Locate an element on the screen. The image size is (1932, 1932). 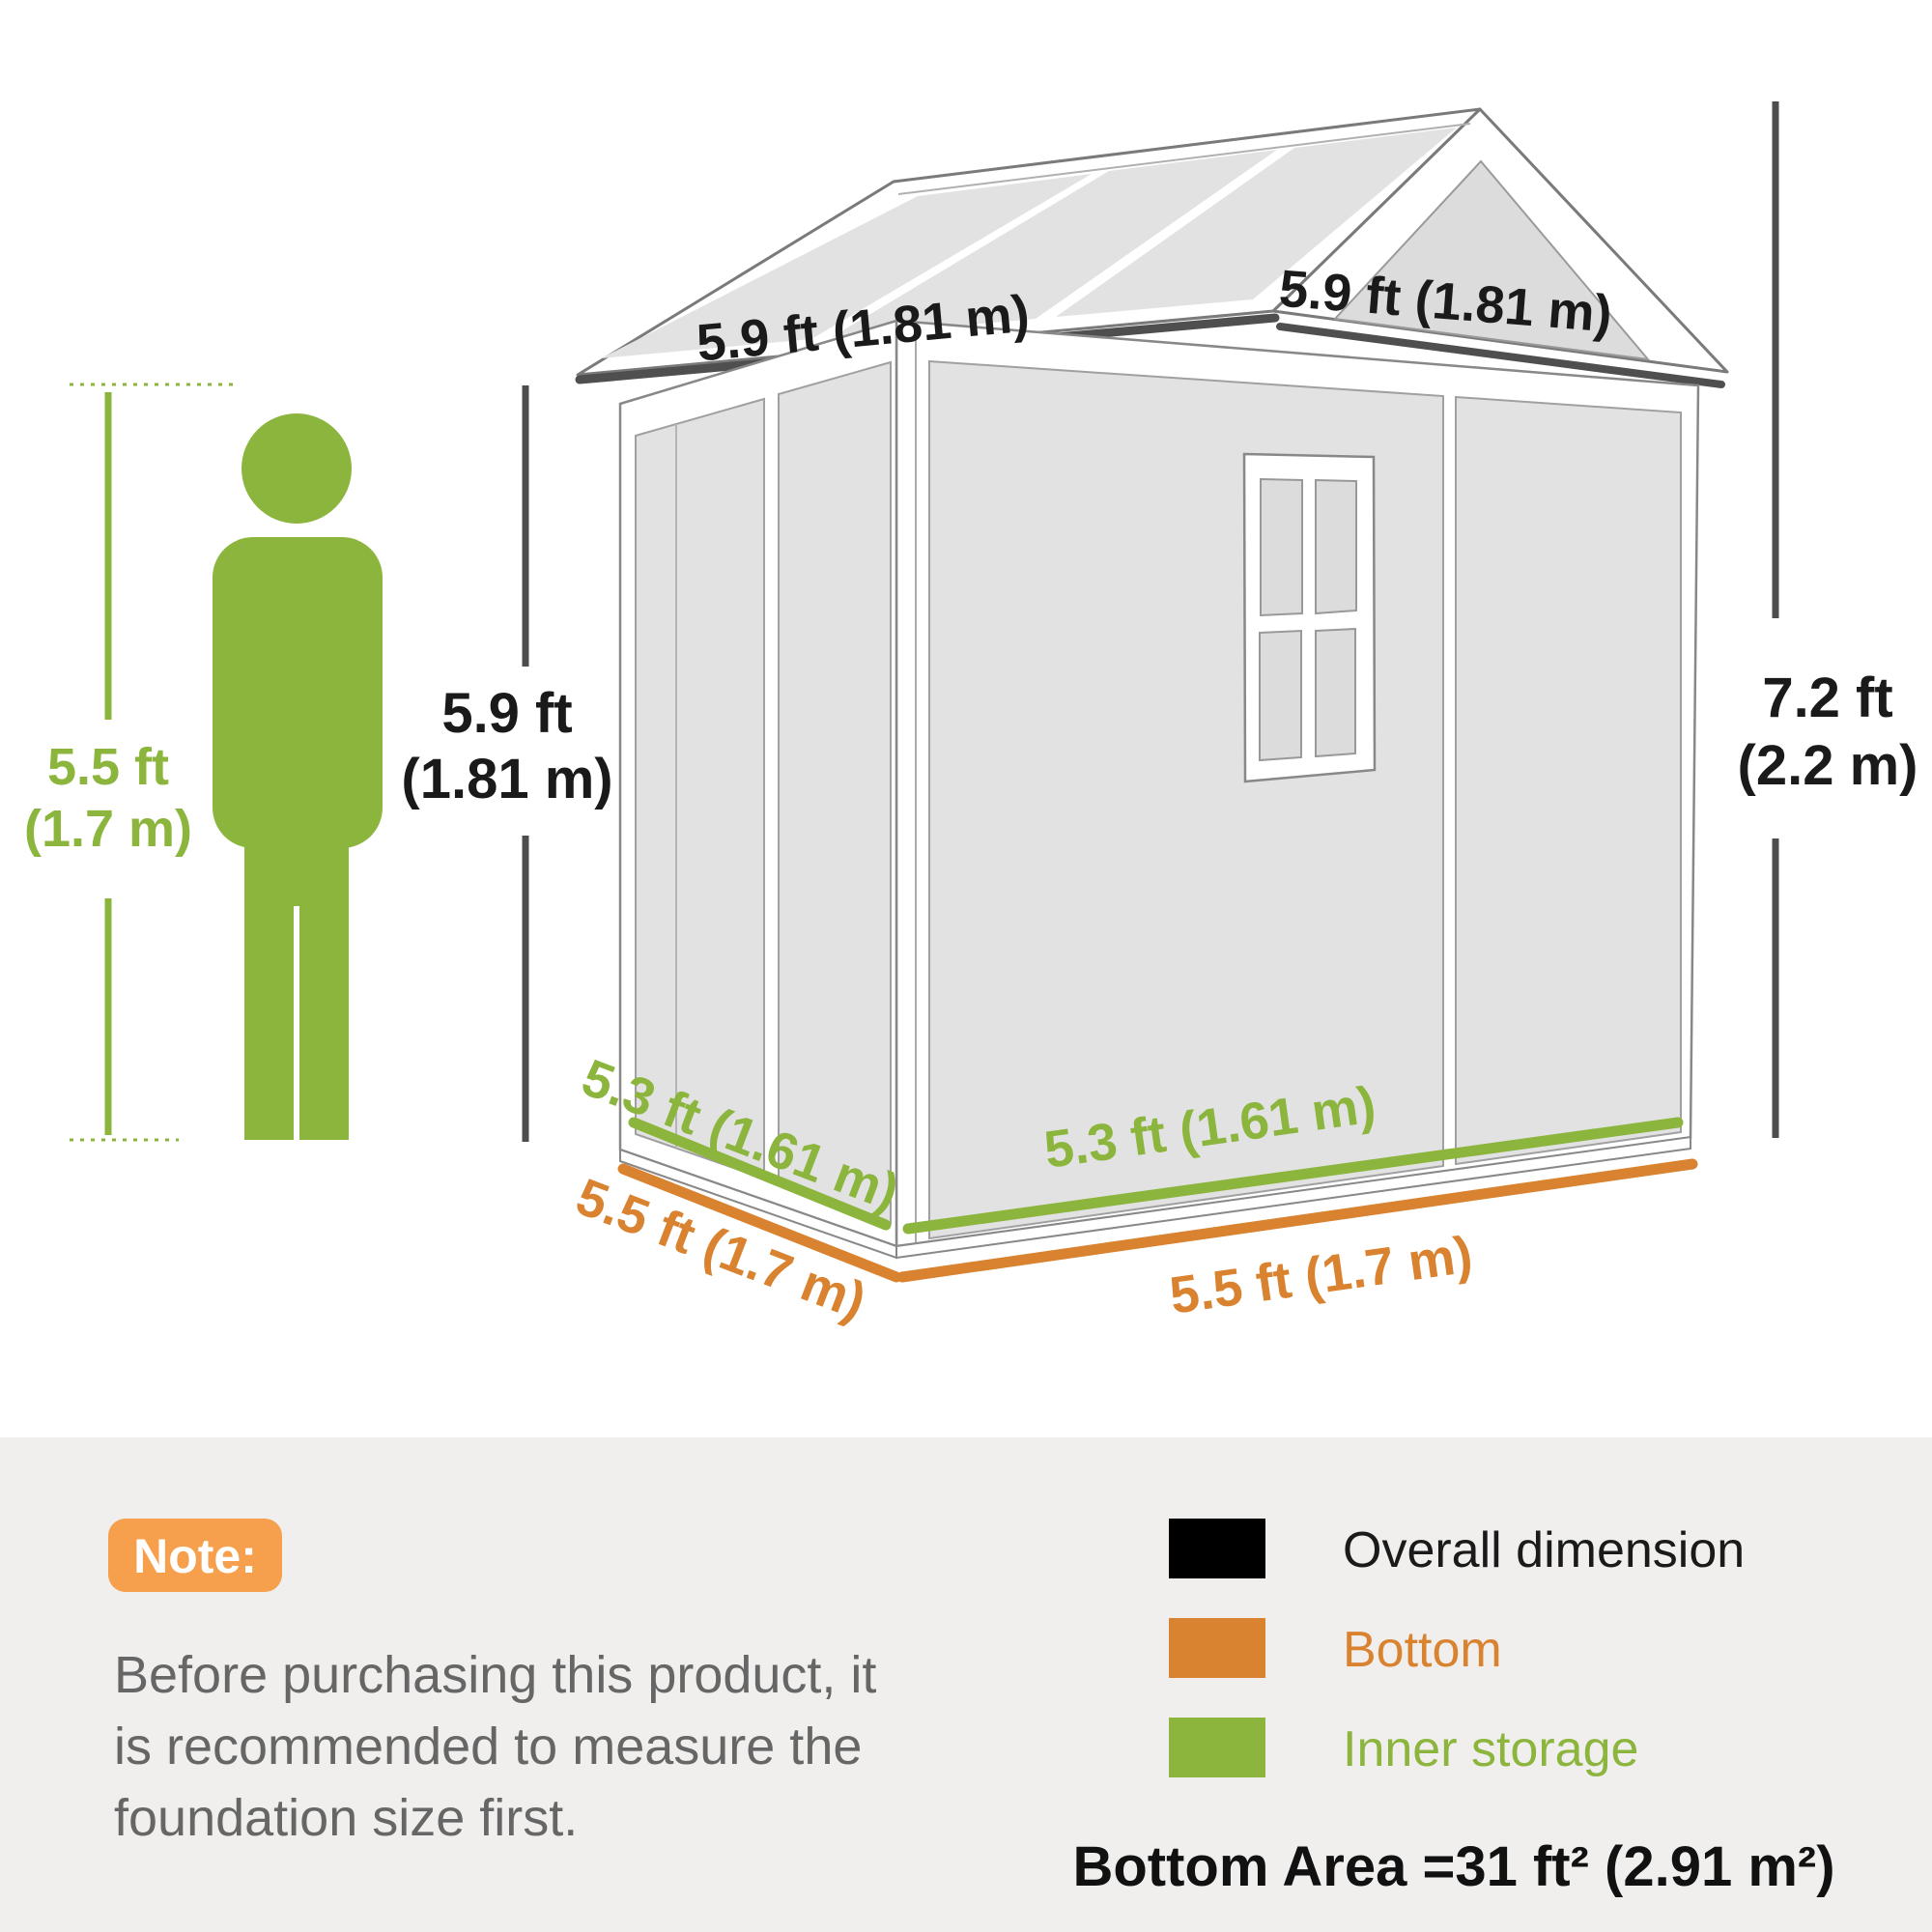
legend-swatch-bottom is located at coordinates (1217, 1648).